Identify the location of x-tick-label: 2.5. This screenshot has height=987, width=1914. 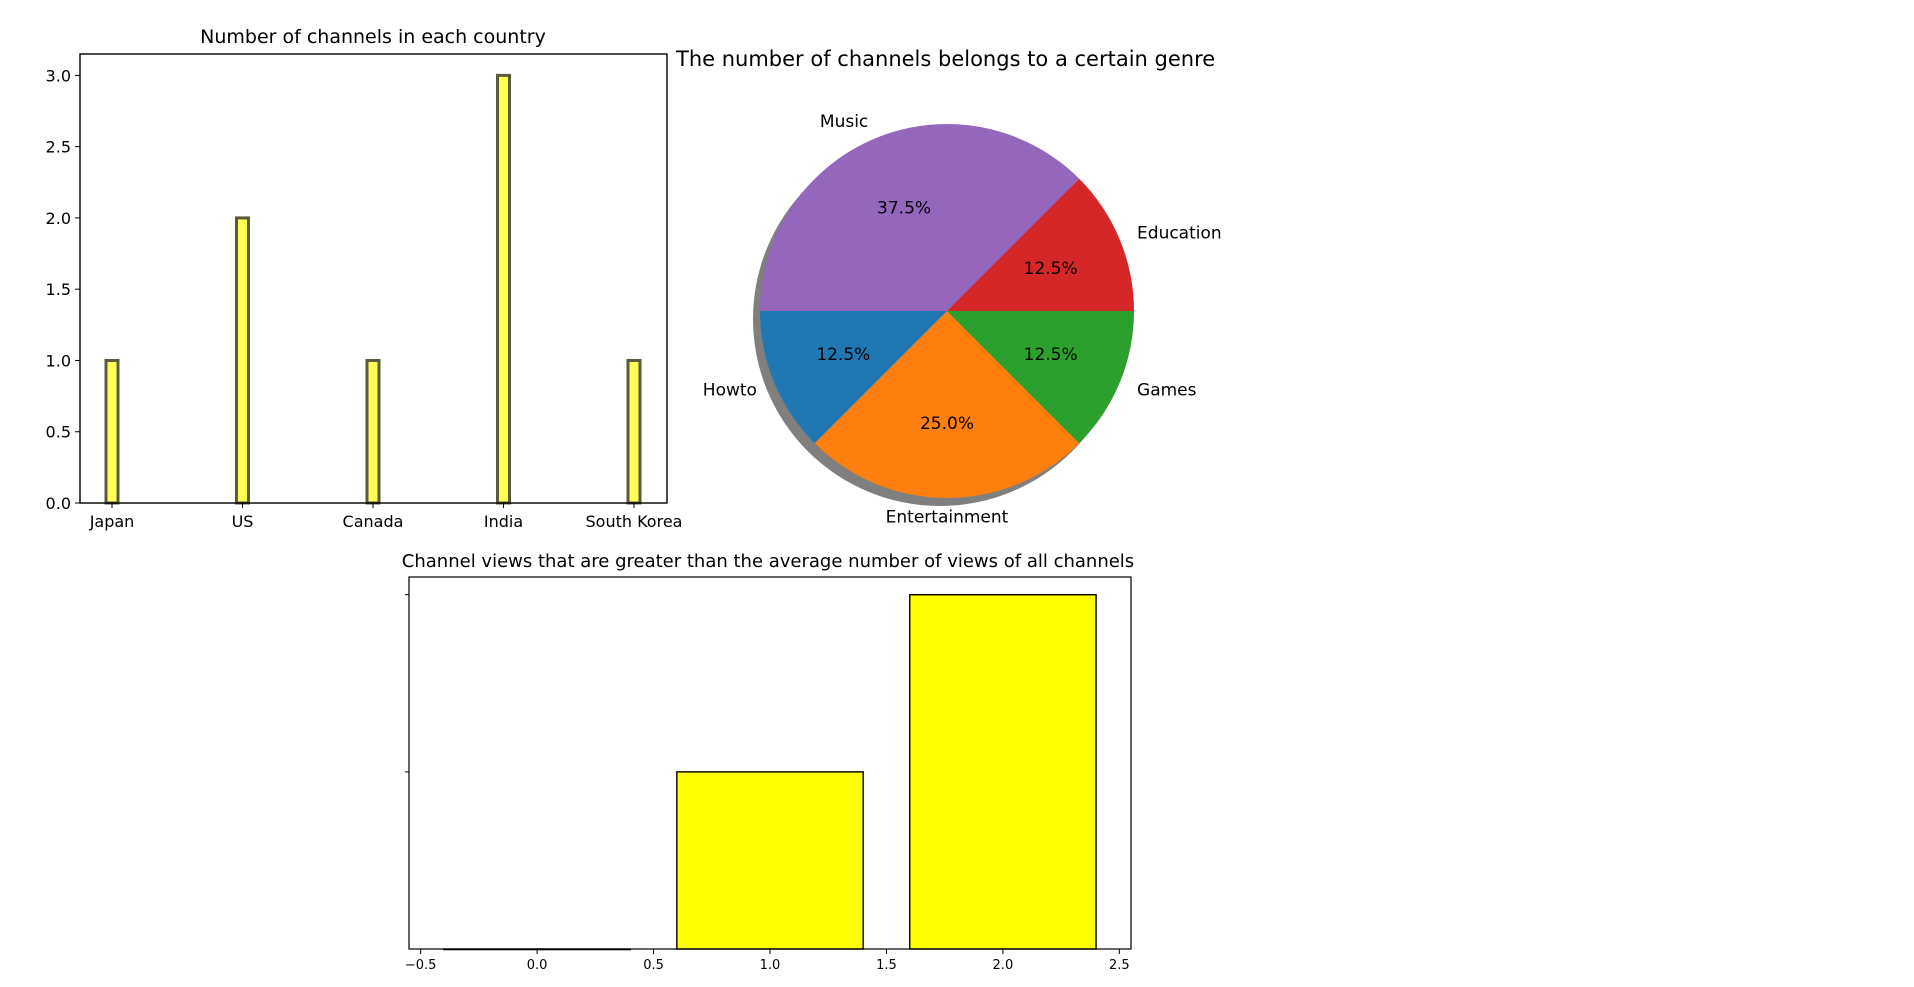
(1119, 965).